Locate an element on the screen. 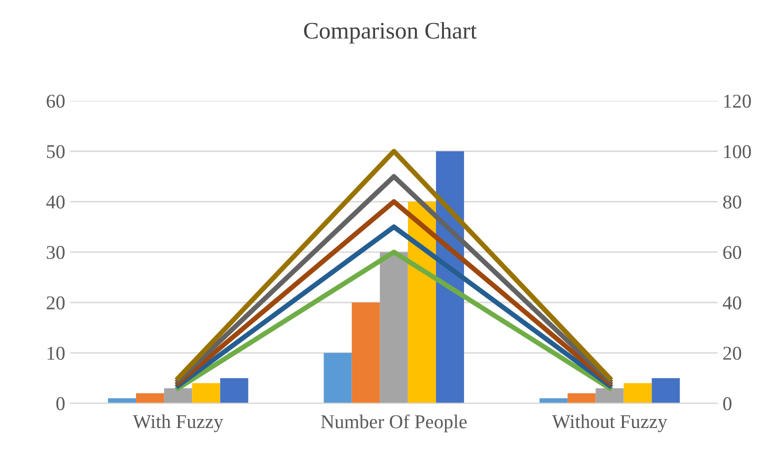 The width and height of the screenshot is (780, 469). y2-tick-label: 0 is located at coordinates (727, 403).